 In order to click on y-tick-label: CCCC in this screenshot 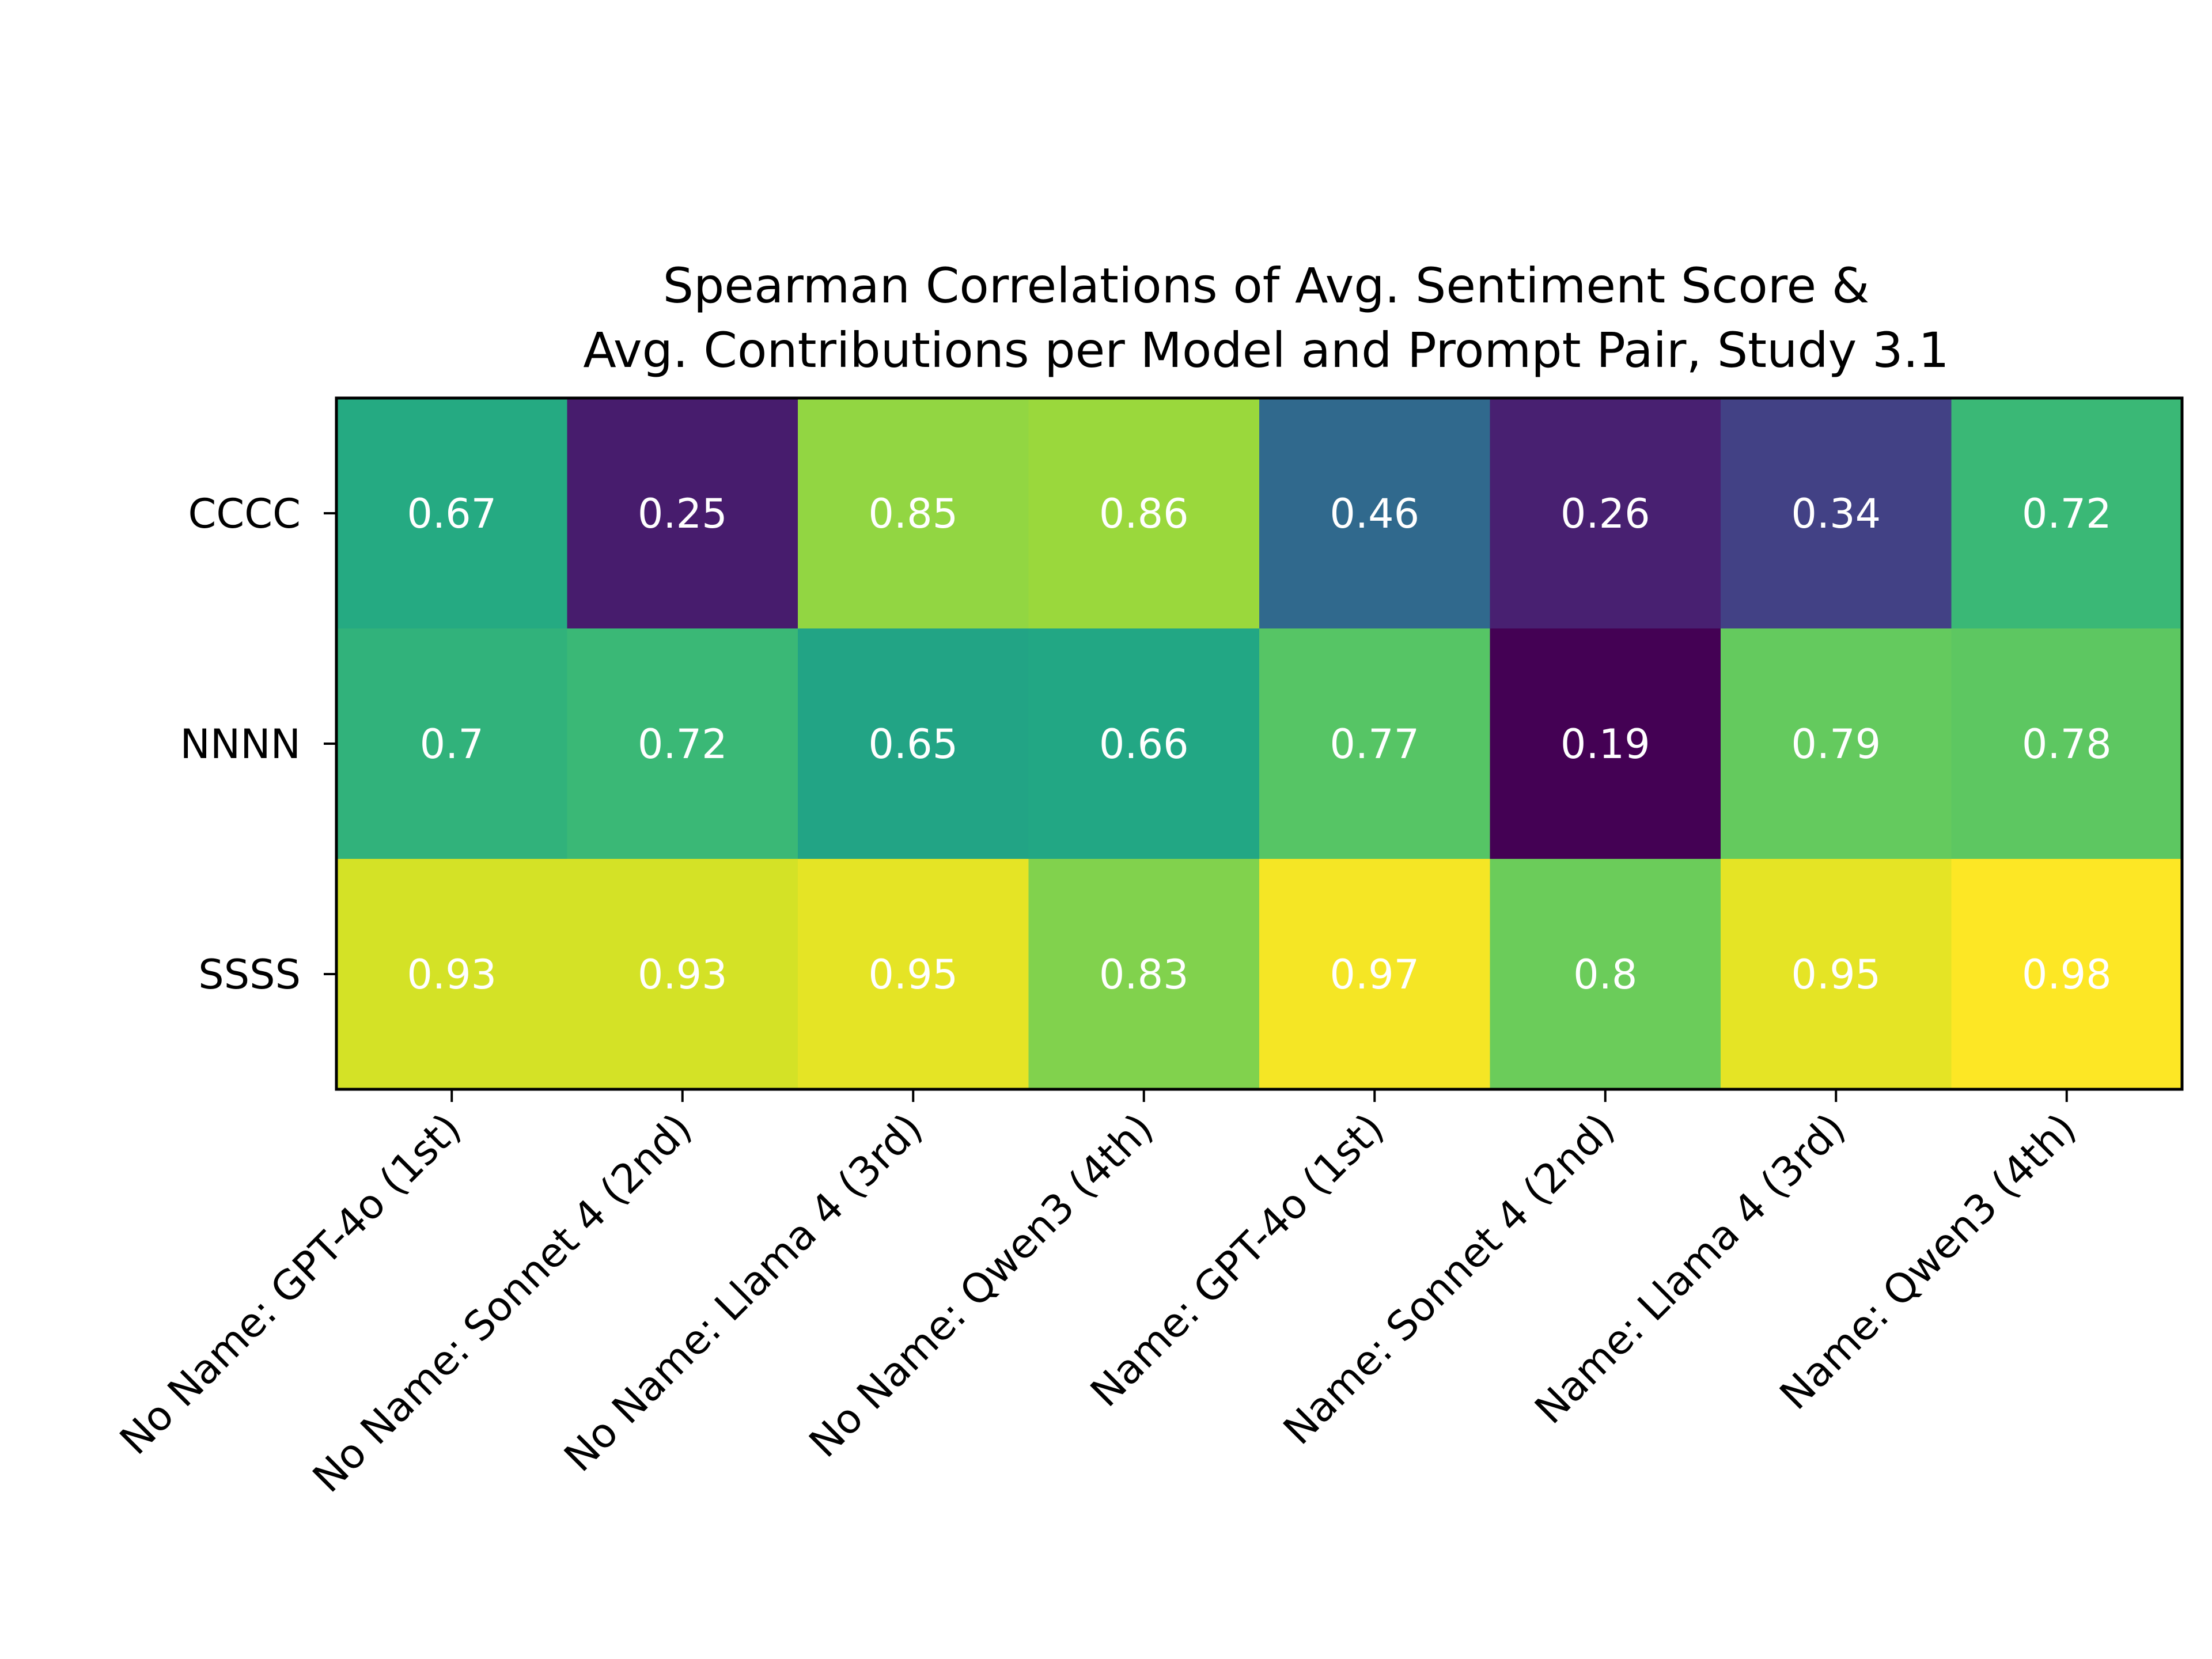, I will do `click(244, 513)`.